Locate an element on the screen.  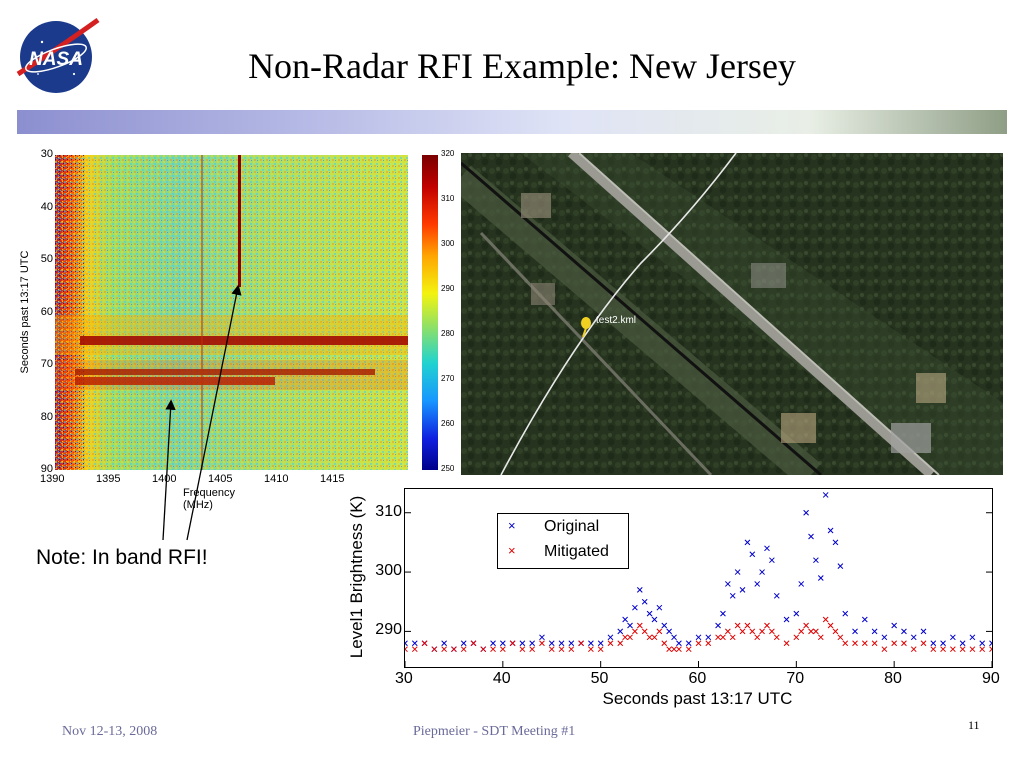
colorbar-tick: 260 is located at coordinates (448, 423).